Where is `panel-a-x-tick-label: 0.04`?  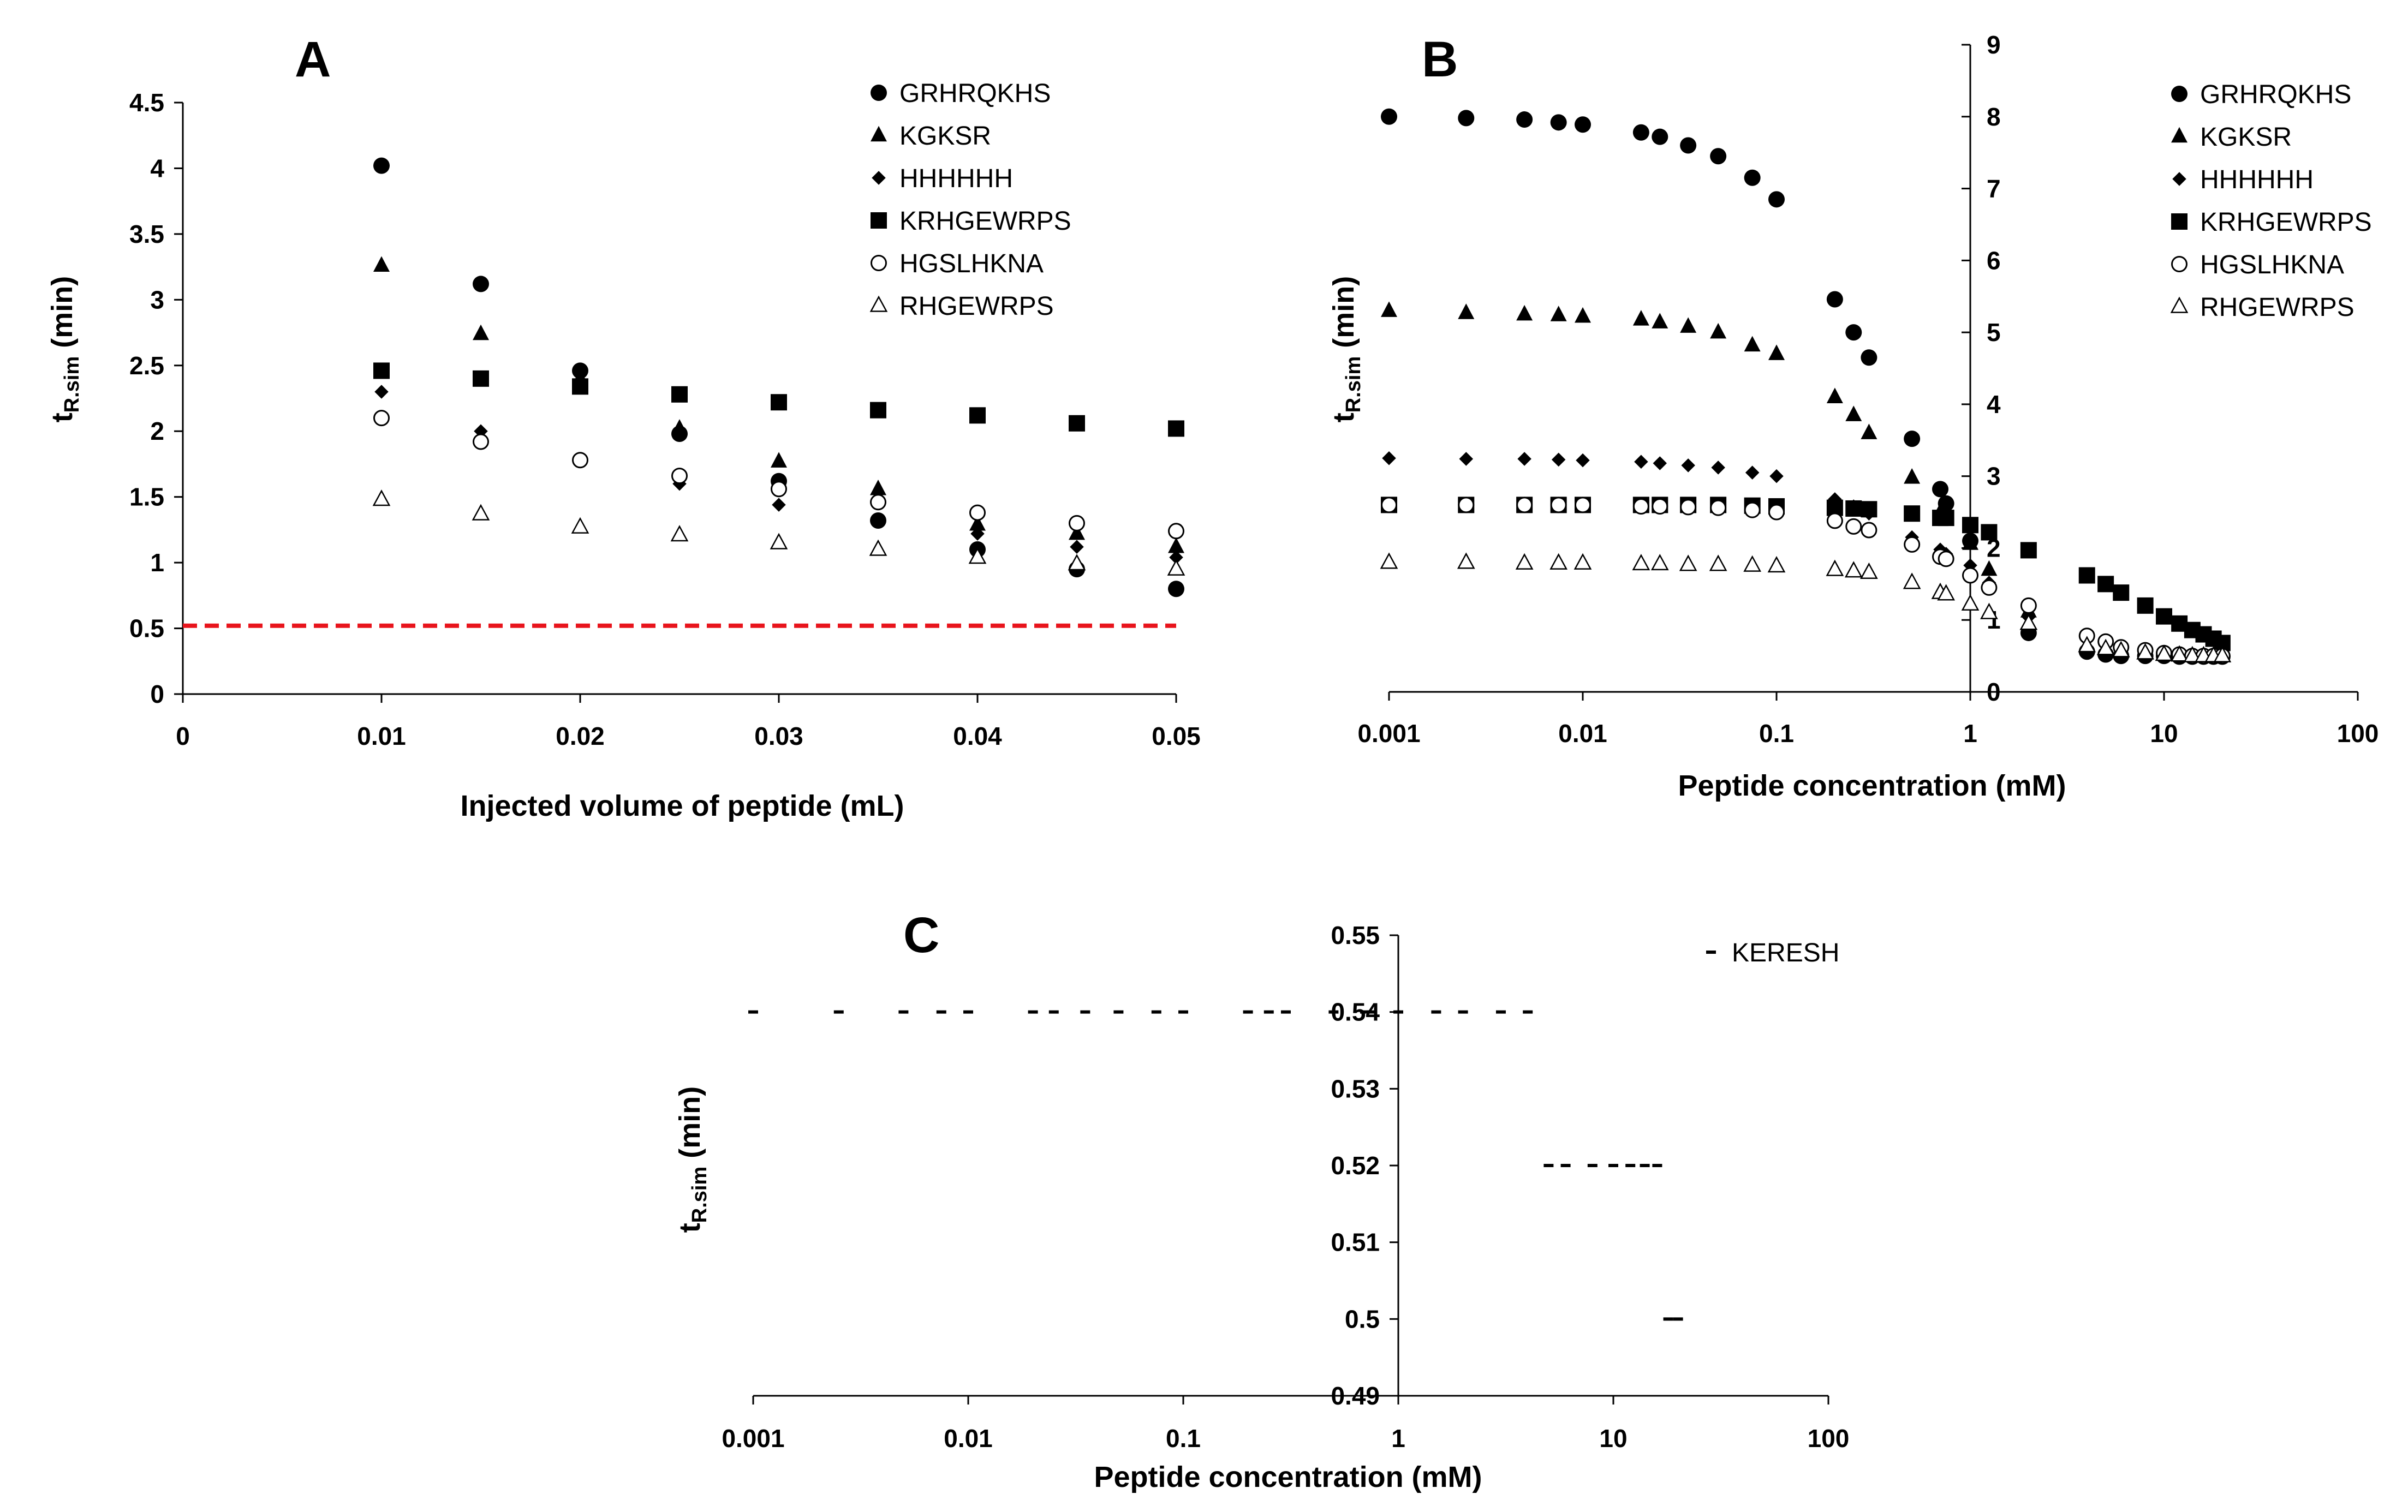
panel-a-x-tick-label: 0.04 is located at coordinates (978, 736).